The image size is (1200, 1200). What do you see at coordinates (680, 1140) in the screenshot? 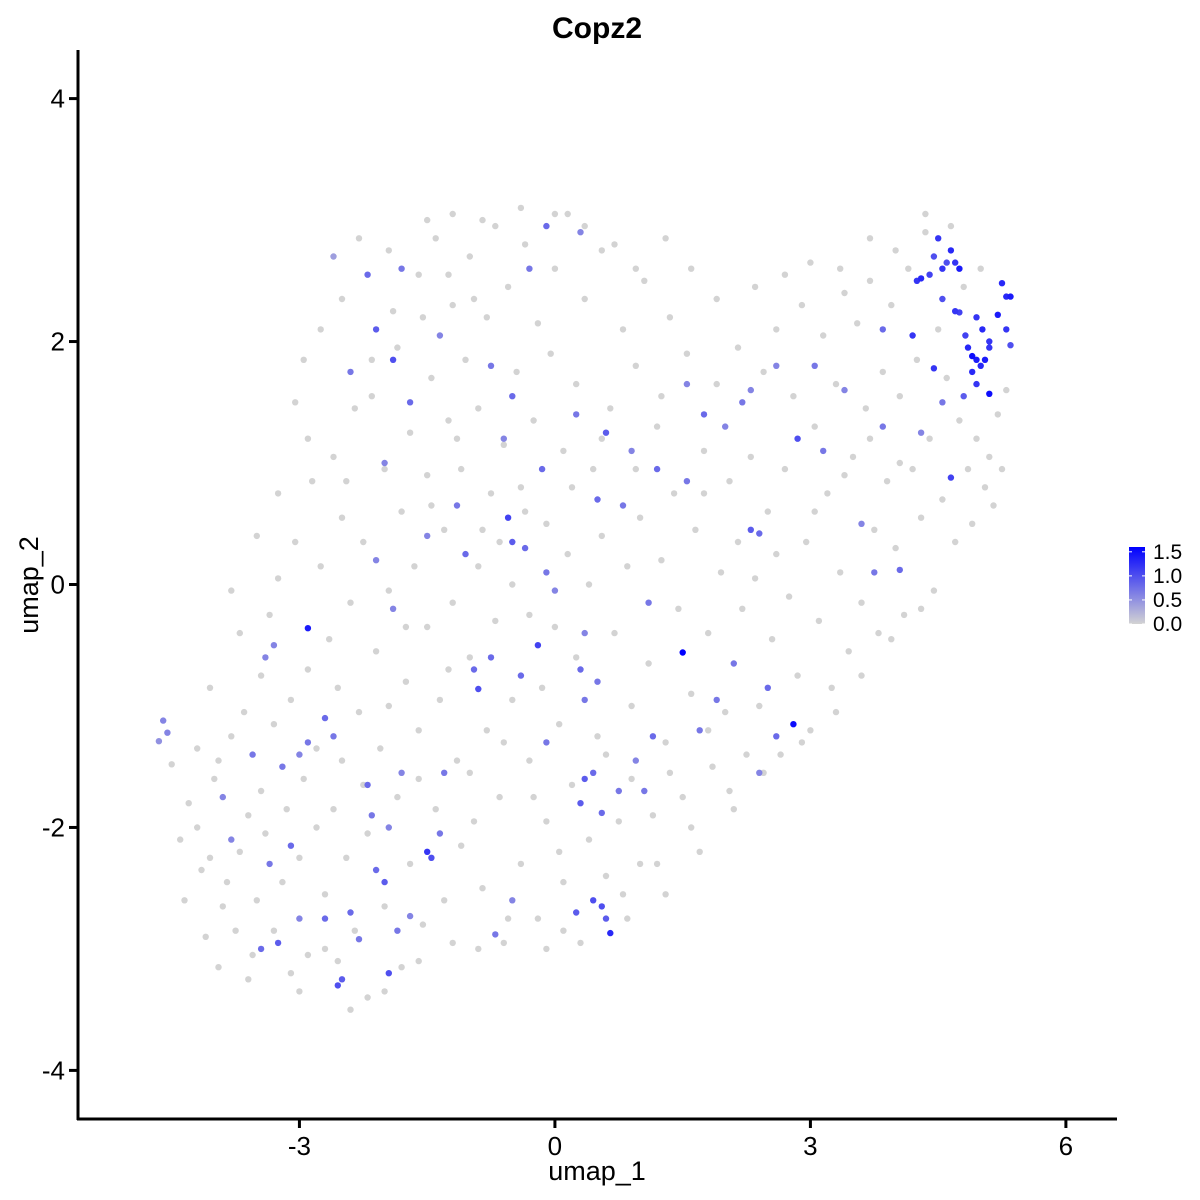
I see `x-axis-ticks: -3 0 3 6` at bounding box center [680, 1140].